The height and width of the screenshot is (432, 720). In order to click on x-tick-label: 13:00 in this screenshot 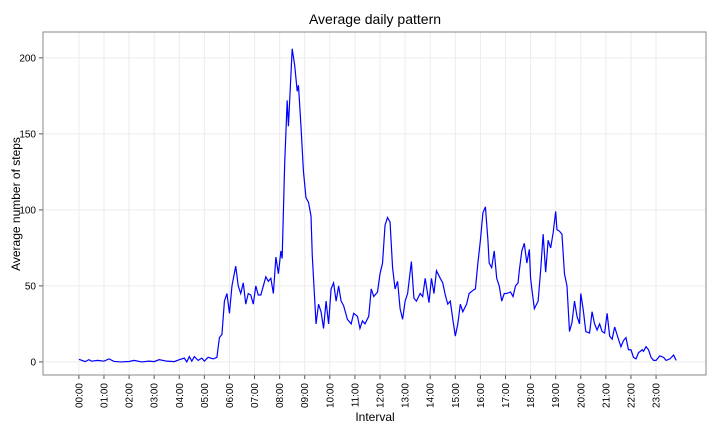, I will do `click(406, 395)`.